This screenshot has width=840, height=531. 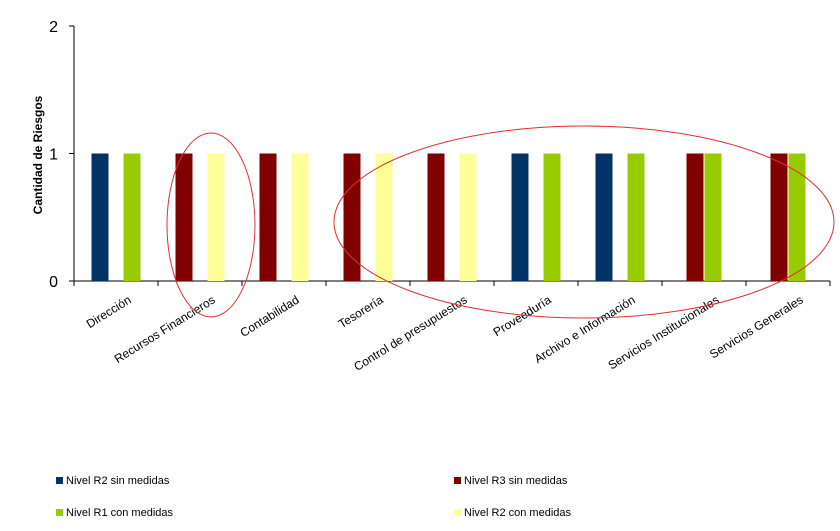 What do you see at coordinates (109, 312) in the screenshot?
I see `category-label: Dirección` at bounding box center [109, 312].